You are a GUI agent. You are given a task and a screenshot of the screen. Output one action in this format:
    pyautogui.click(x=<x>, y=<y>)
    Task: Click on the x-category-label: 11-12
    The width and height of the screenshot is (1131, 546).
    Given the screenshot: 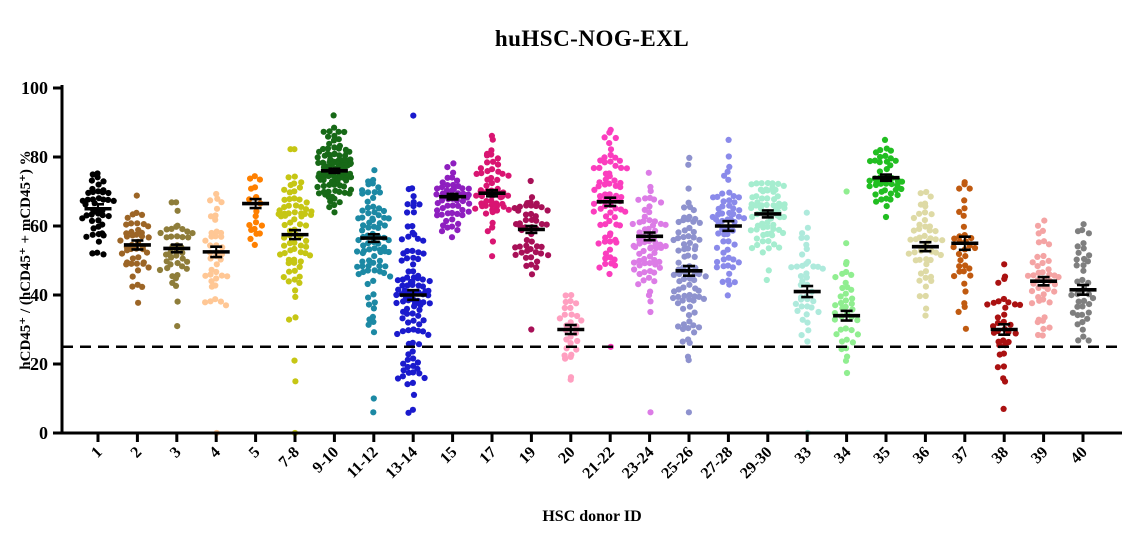 What is the action you would take?
    pyautogui.click(x=363, y=463)
    